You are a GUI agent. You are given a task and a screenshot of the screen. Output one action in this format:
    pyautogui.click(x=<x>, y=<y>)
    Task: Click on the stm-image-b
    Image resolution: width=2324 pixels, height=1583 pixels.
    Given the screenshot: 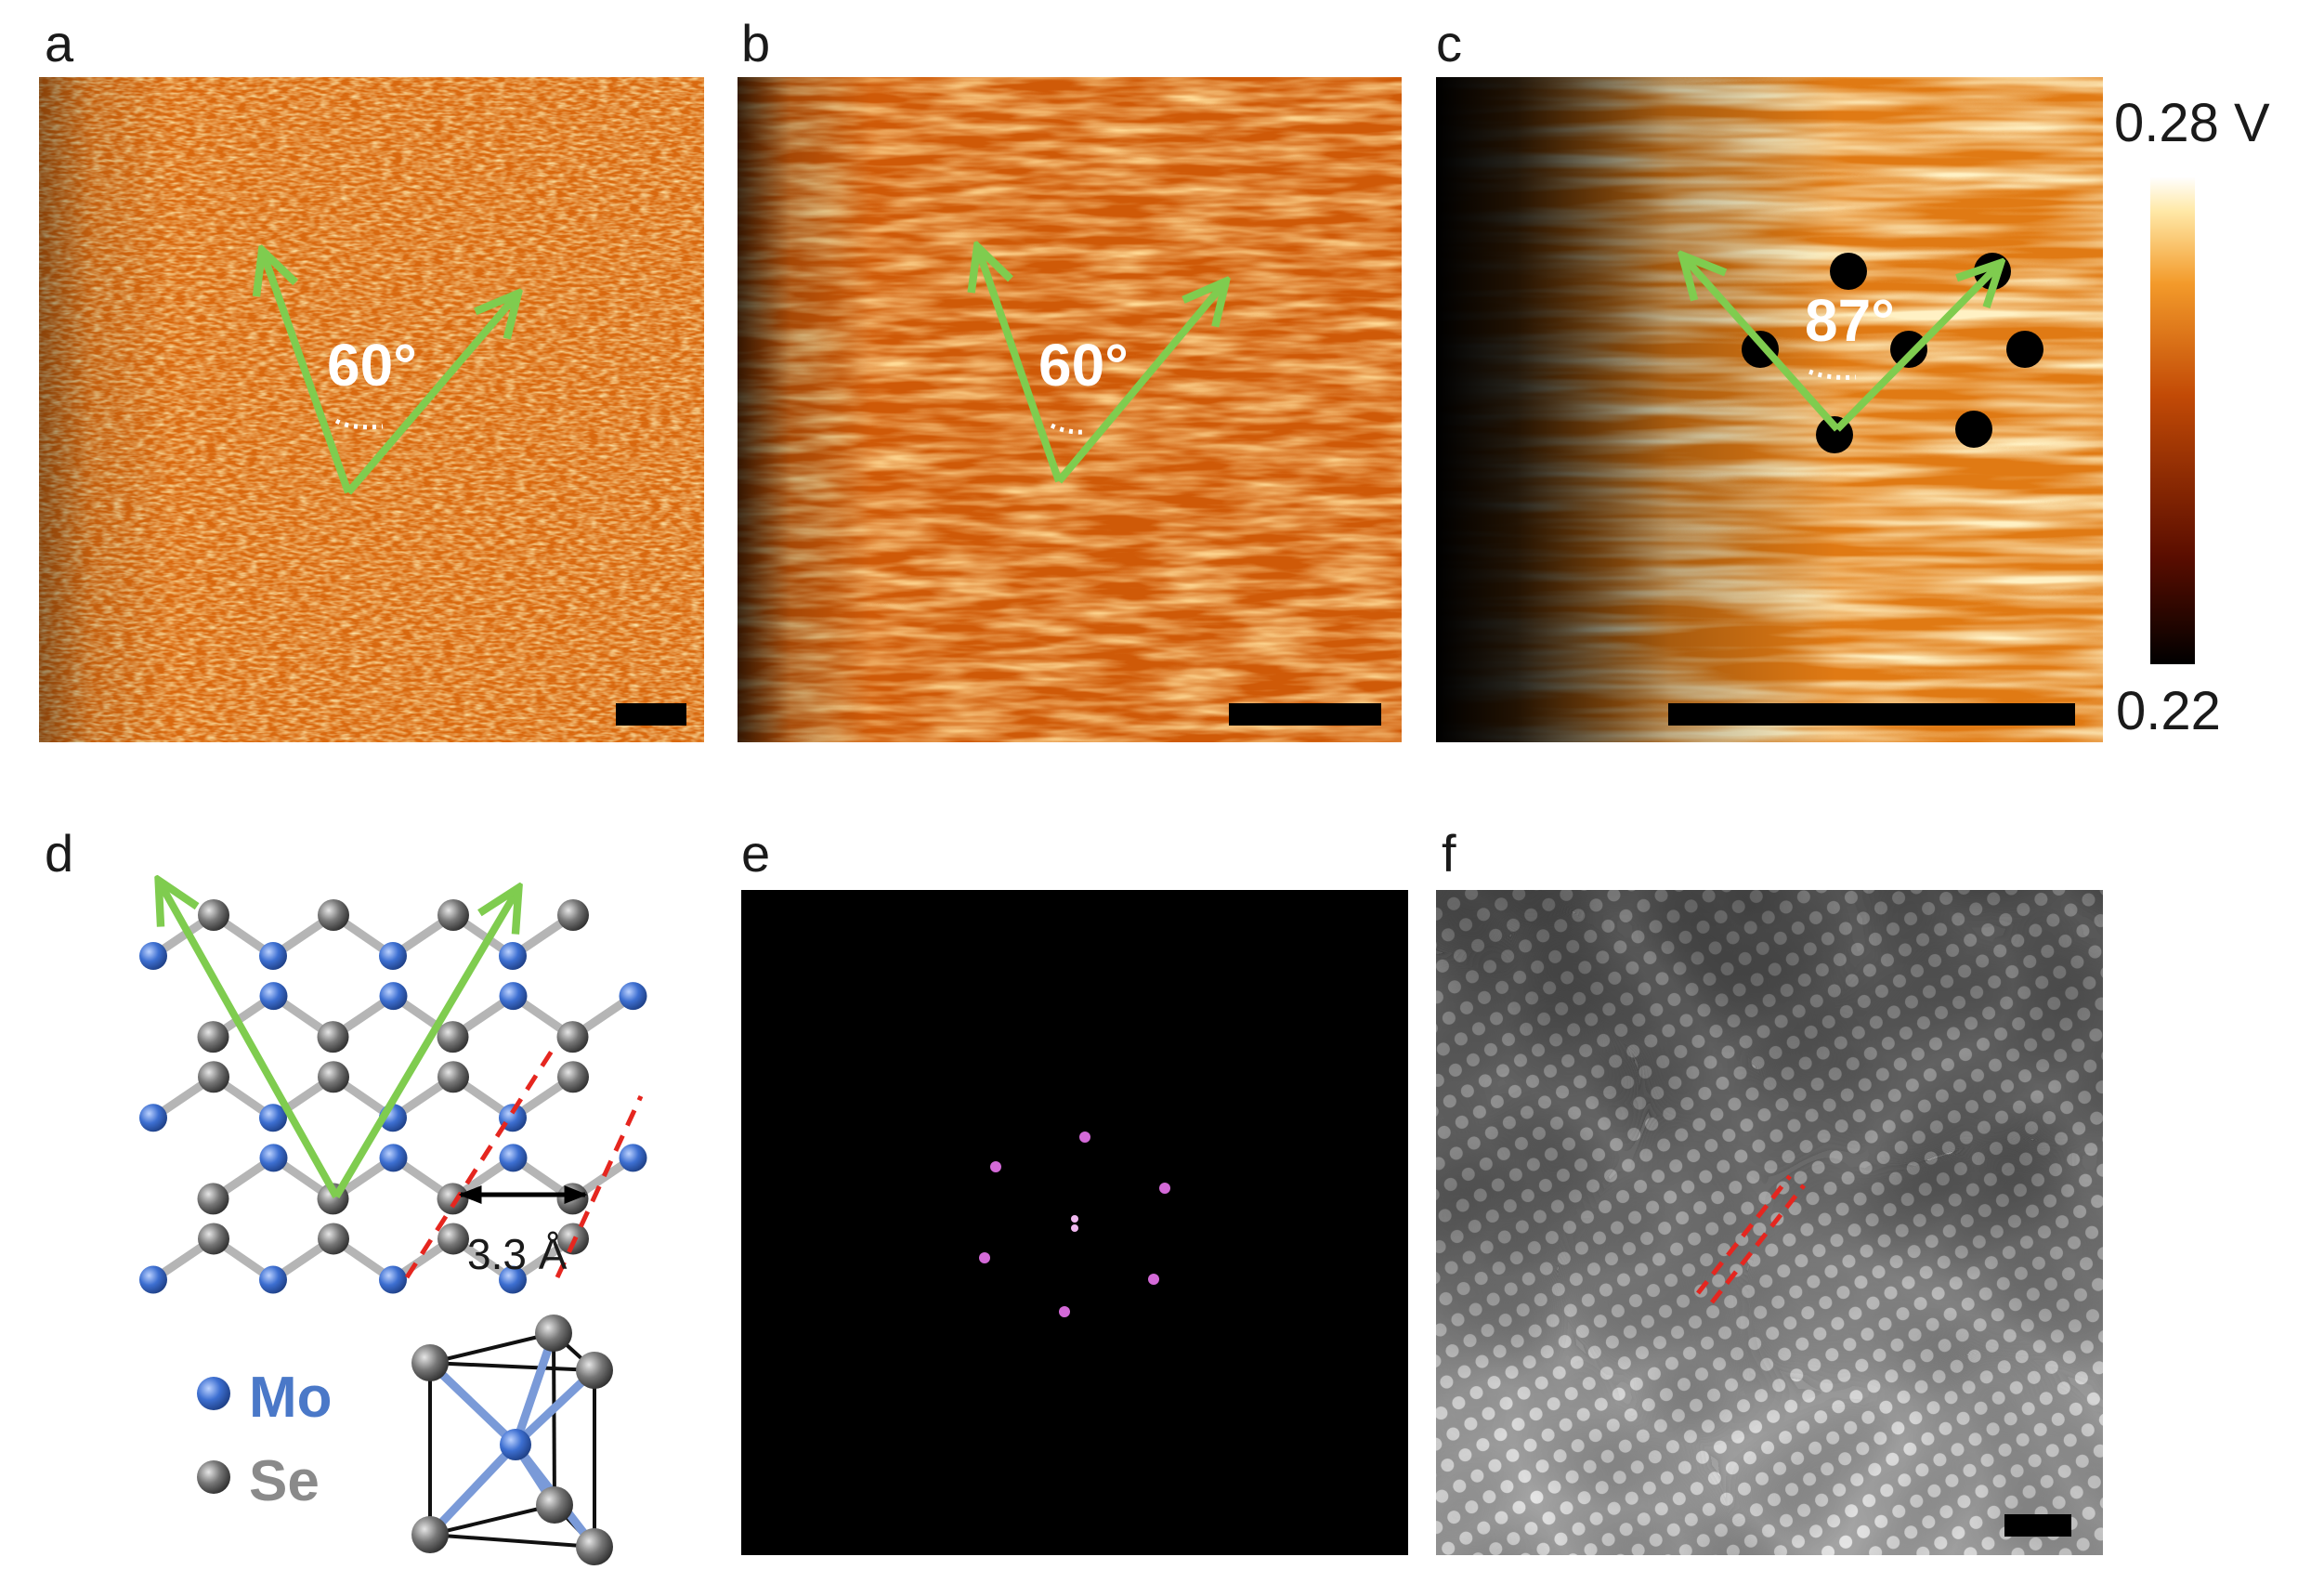 What is the action you would take?
    pyautogui.click(x=1070, y=409)
    